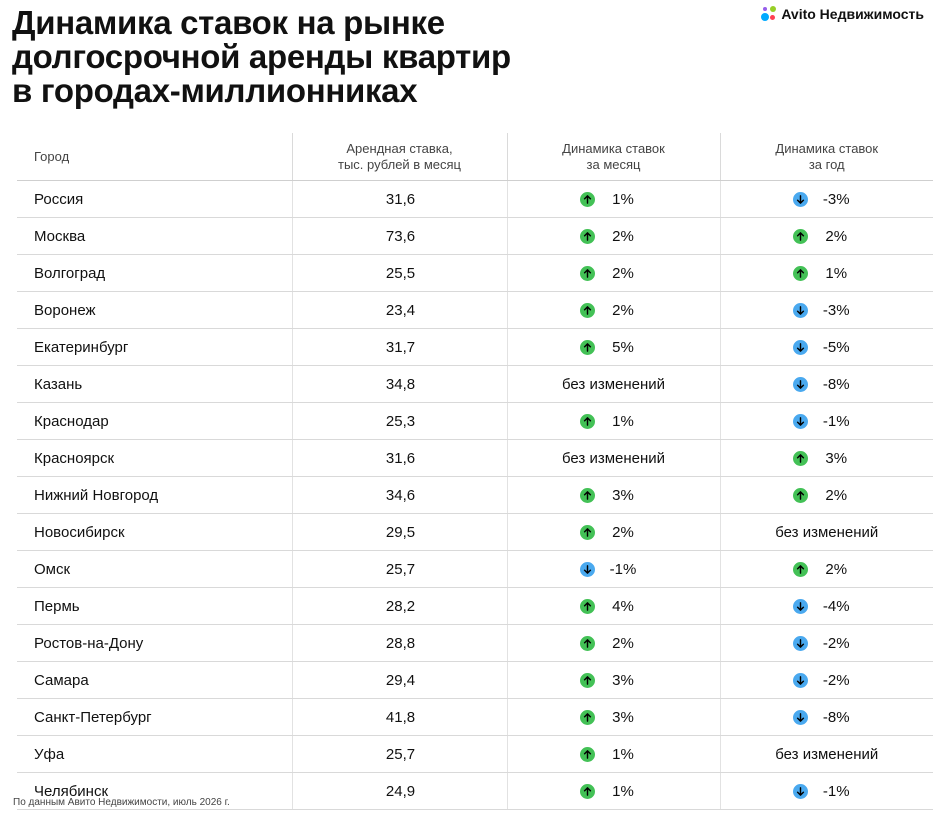 This screenshot has width=952, height=815. Describe the element at coordinates (154, 310) in the screenshot. I see `city-name: Воронеж` at that location.